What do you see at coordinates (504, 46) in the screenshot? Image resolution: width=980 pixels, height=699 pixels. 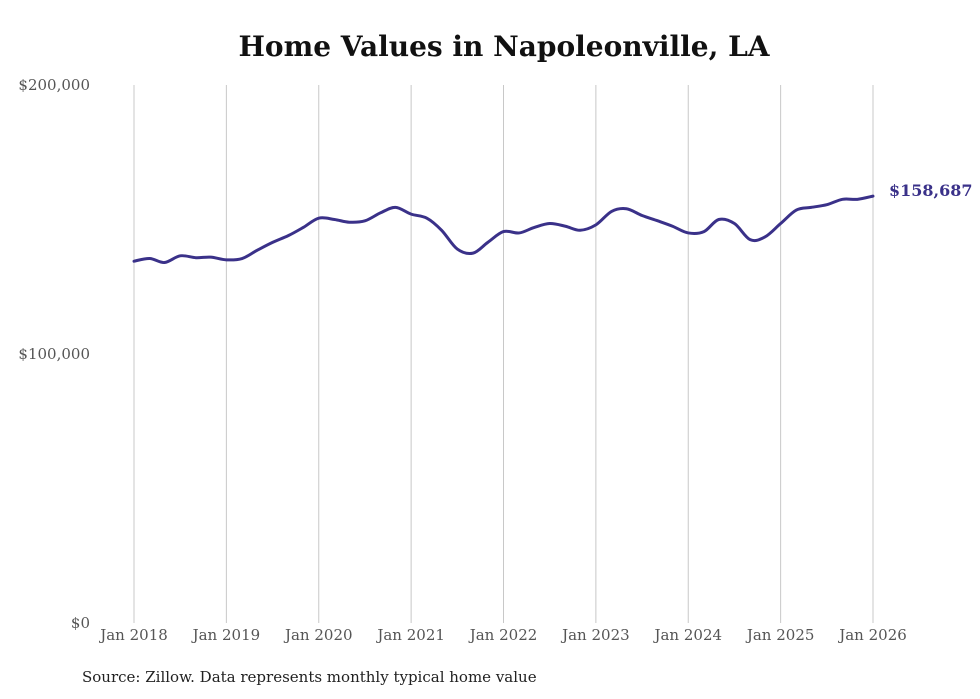 I see `chart-title: Home Values in Napoleonville, LA` at bounding box center [504, 46].